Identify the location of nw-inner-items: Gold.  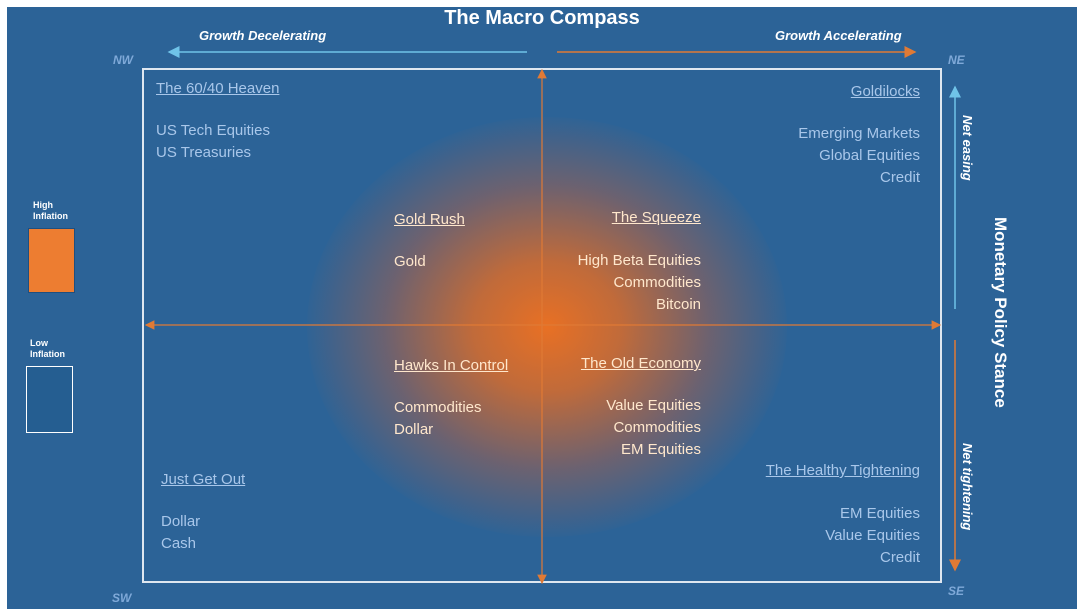
(410, 262).